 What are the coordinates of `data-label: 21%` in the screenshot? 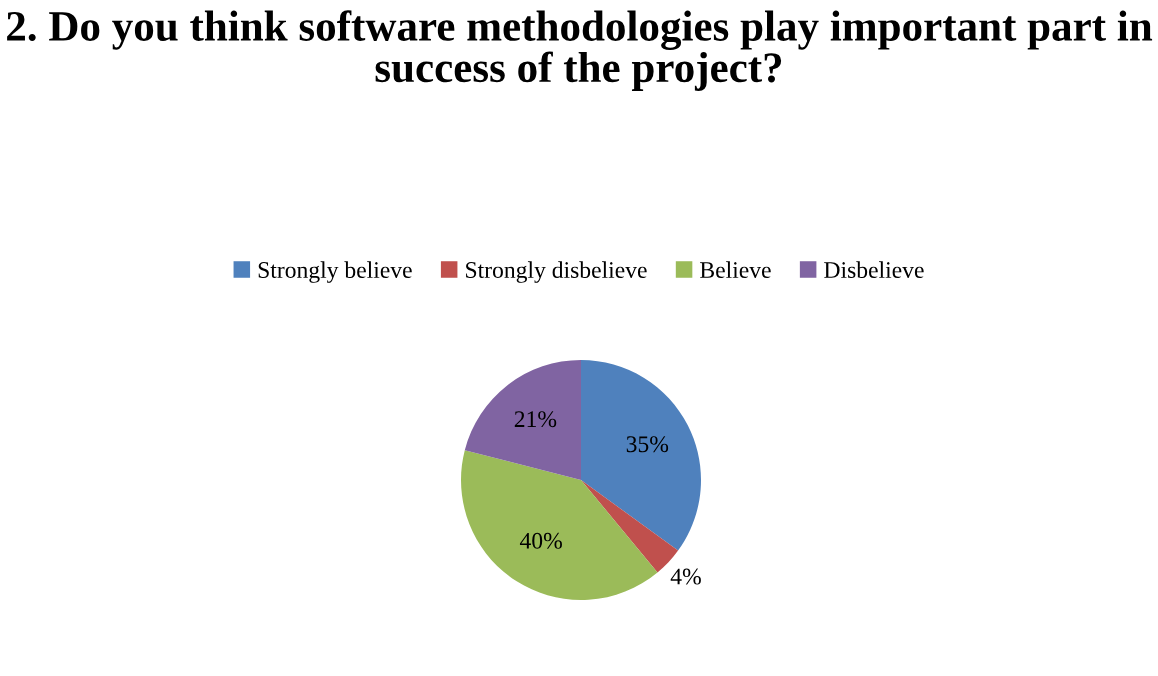 It's located at (535, 419).